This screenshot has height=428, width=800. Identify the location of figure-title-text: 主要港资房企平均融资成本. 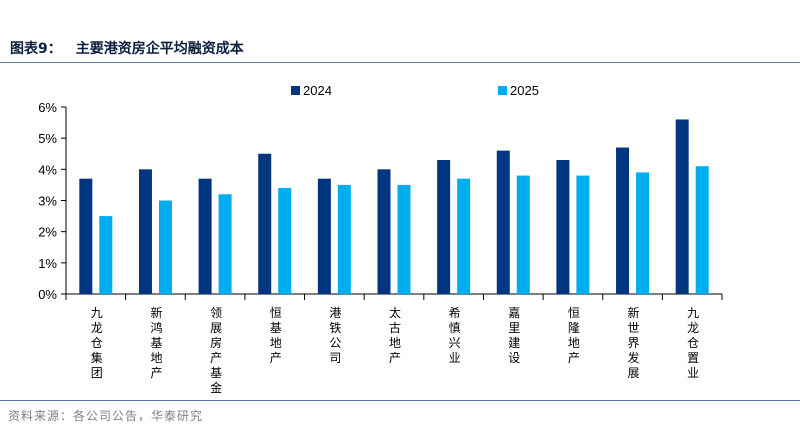
(159, 49).